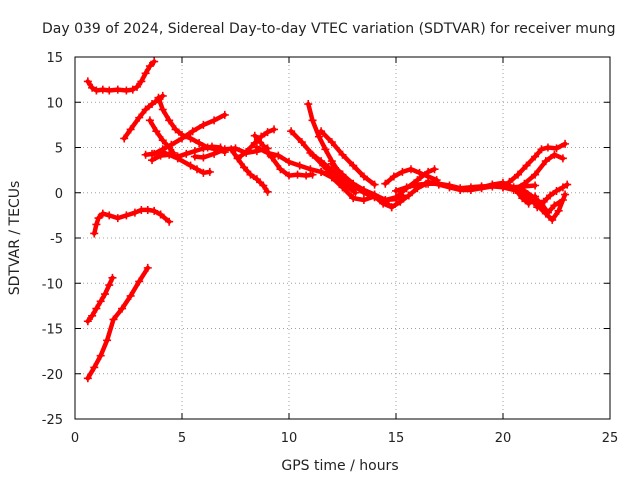 This screenshot has width=640, height=480. What do you see at coordinates (289, 438) in the screenshot?
I see `x-tick-label: 10` at bounding box center [289, 438].